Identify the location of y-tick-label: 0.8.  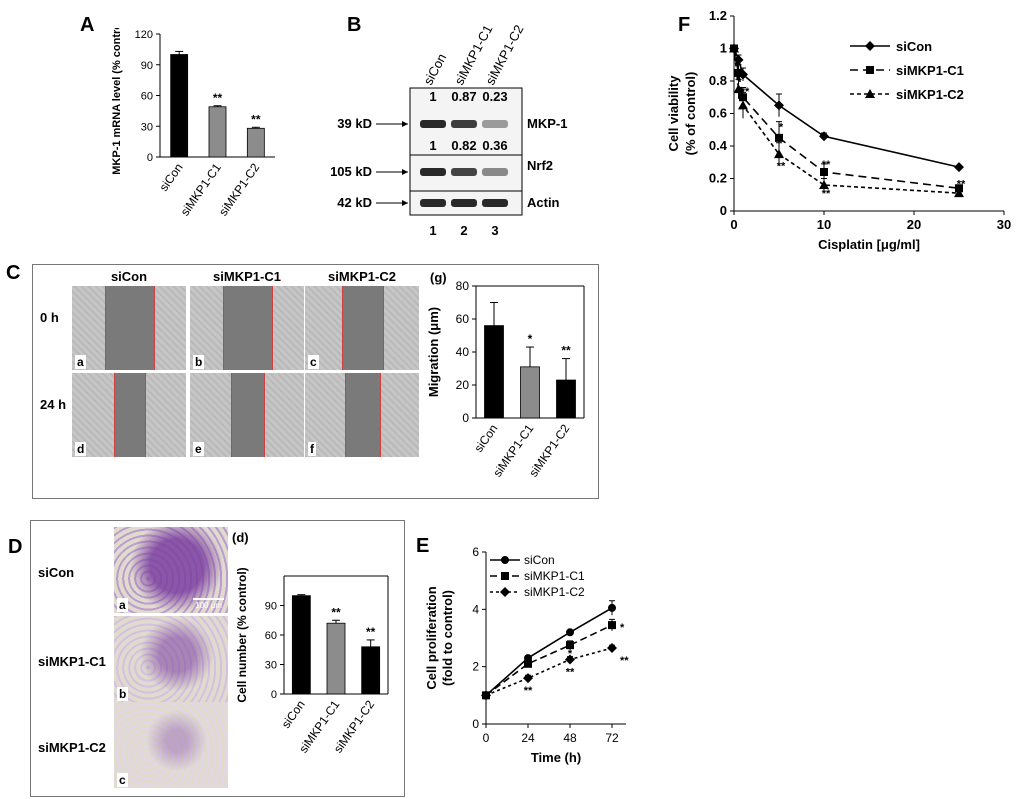
(718, 80).